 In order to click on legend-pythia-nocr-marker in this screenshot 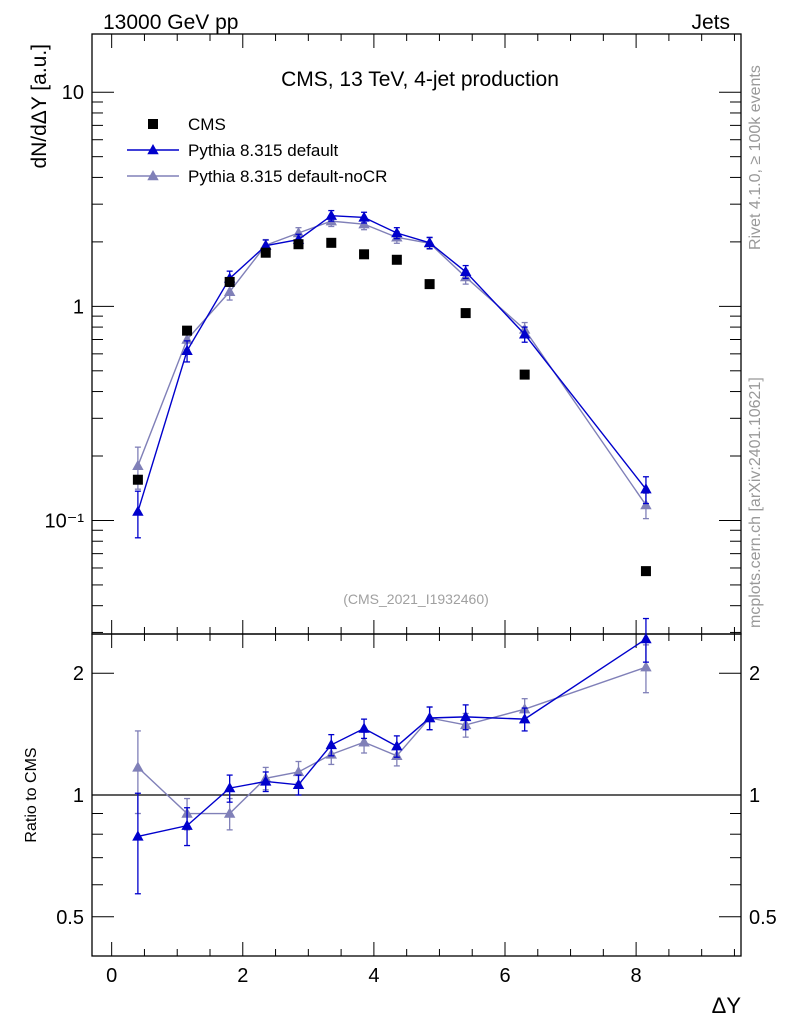, I will do `click(153, 175)`.